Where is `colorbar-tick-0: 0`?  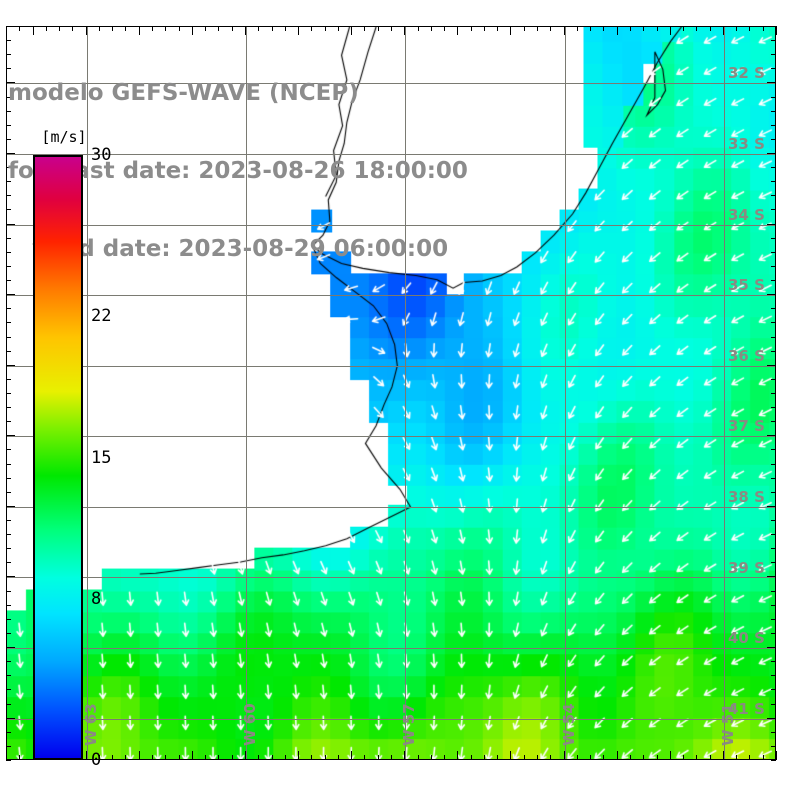
colorbar-tick-0: 0 is located at coordinates (96, 760).